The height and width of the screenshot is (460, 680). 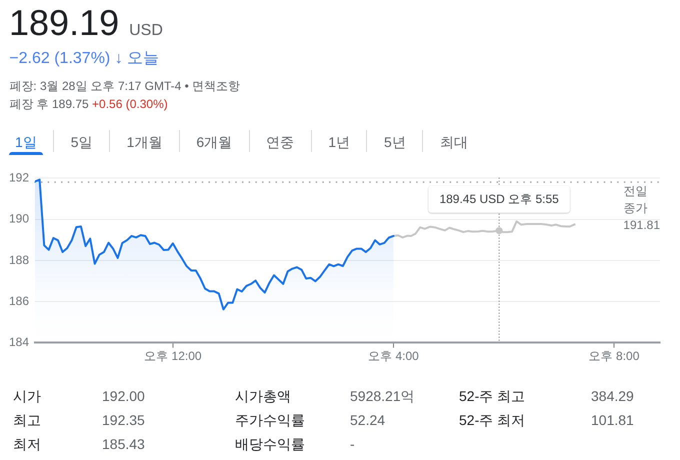 What do you see at coordinates (86, 22) in the screenshot?
I see `text: 189.19 USD` at bounding box center [86, 22].